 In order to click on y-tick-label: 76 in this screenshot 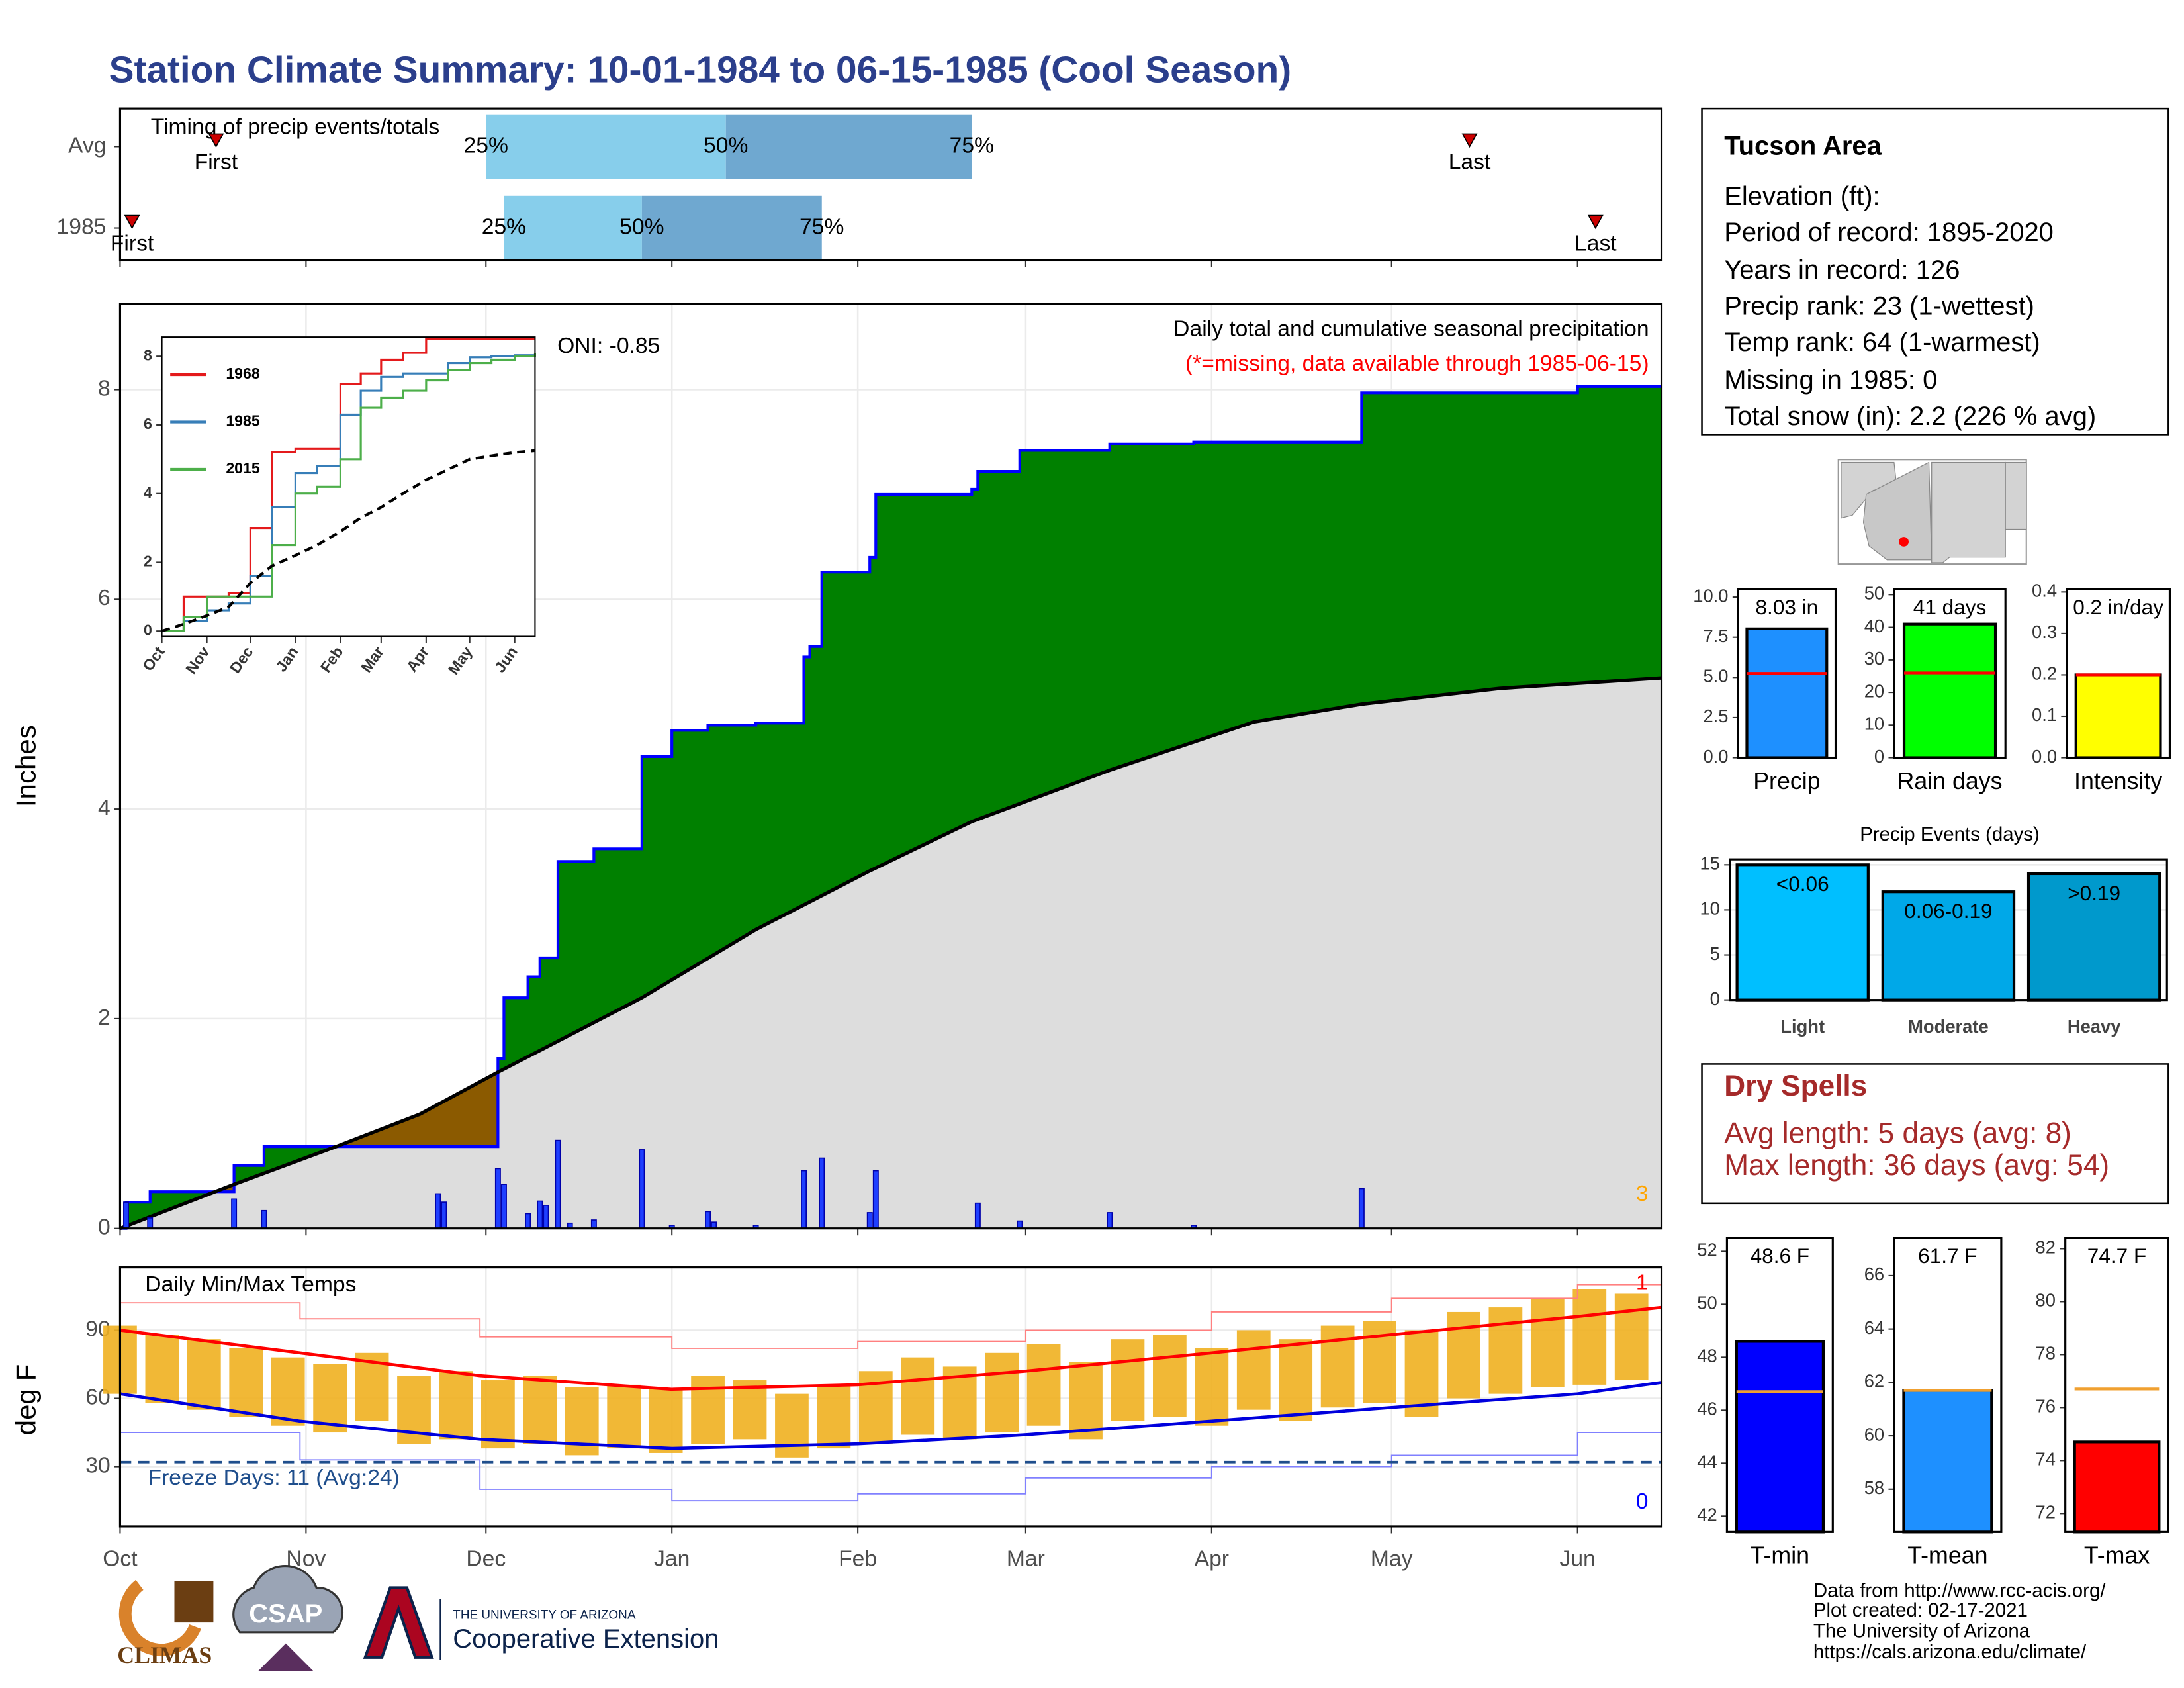, I will do `click(2046, 1406)`.